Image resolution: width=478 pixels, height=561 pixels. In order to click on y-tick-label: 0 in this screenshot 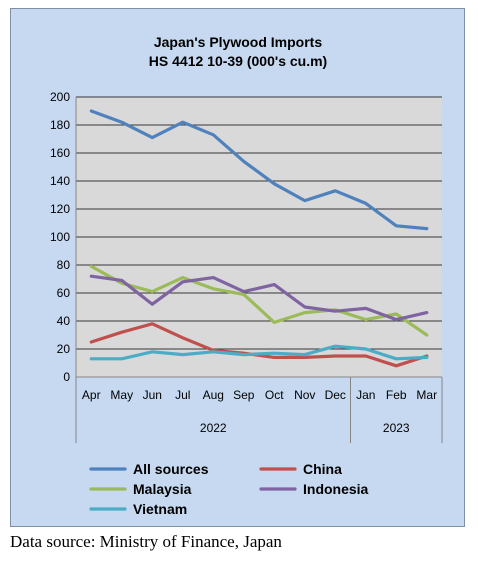, I will do `click(66, 377)`.